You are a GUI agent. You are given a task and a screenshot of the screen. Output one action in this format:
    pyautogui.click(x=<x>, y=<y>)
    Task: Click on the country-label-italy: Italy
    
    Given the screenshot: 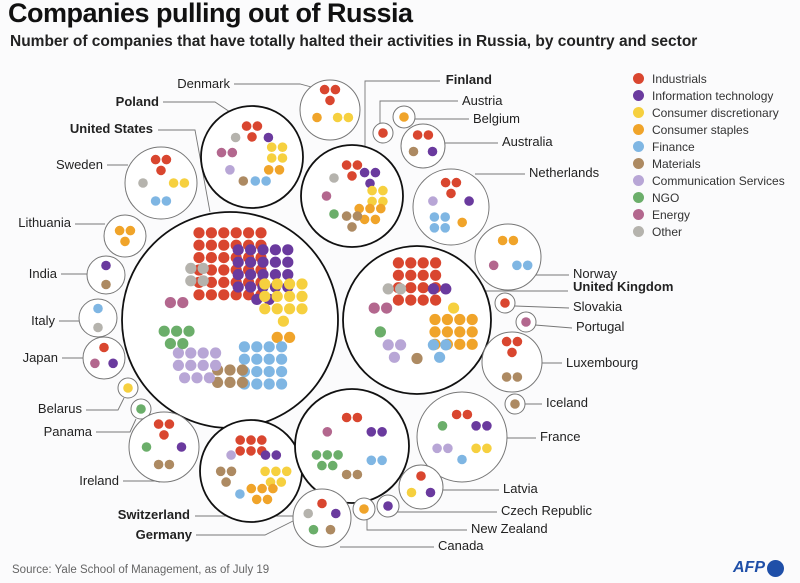 What is the action you would take?
    pyautogui.click(x=43, y=320)
    